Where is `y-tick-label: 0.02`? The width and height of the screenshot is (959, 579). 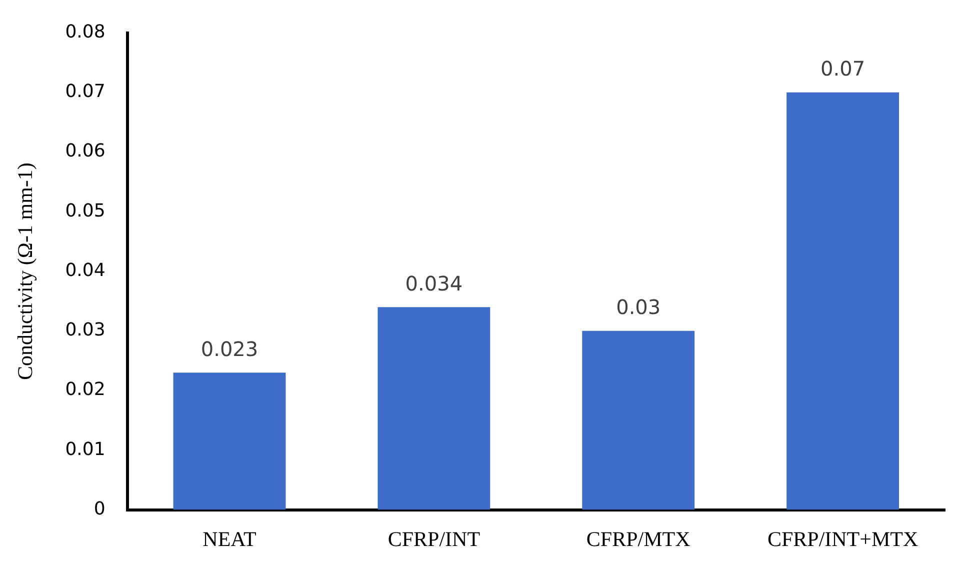
y-tick-label: 0.02 is located at coordinates (85, 389).